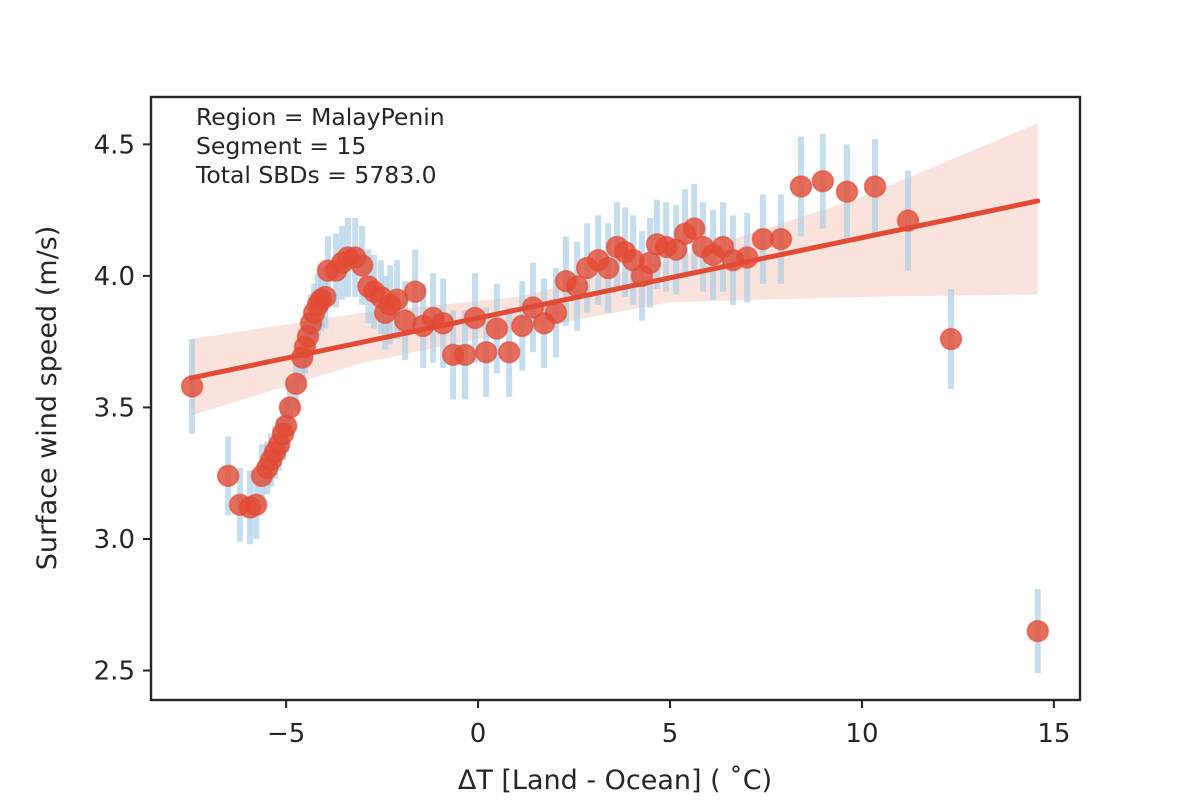 Image resolution: width=1200 pixels, height=800 pixels. I want to click on y-axis-ticks: 2.5 3.0 3.5 4.0 4.5, so click(122, 408).